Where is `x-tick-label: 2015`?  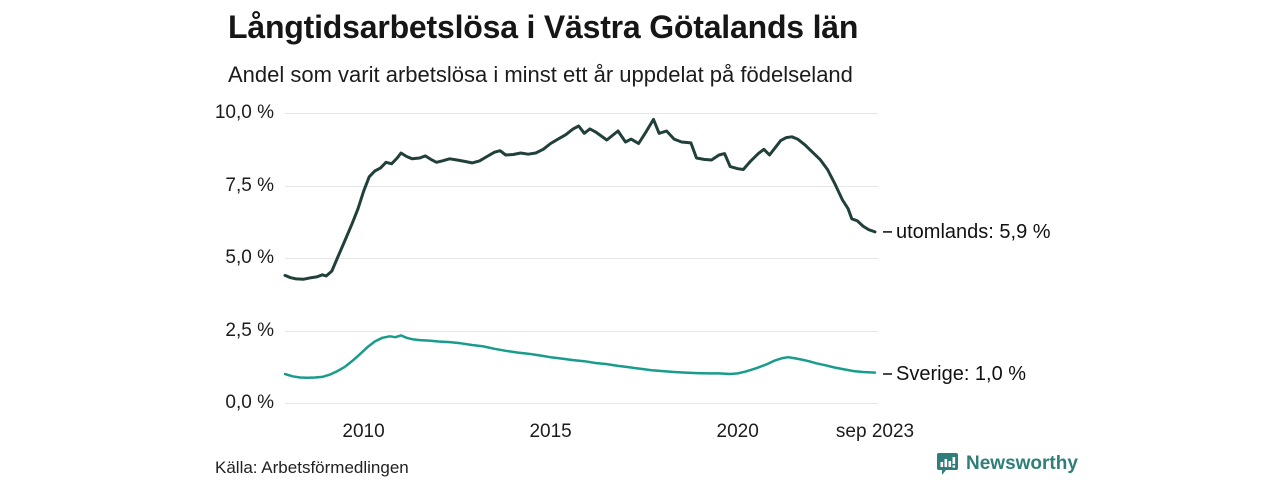 x-tick-label: 2015 is located at coordinates (550, 431).